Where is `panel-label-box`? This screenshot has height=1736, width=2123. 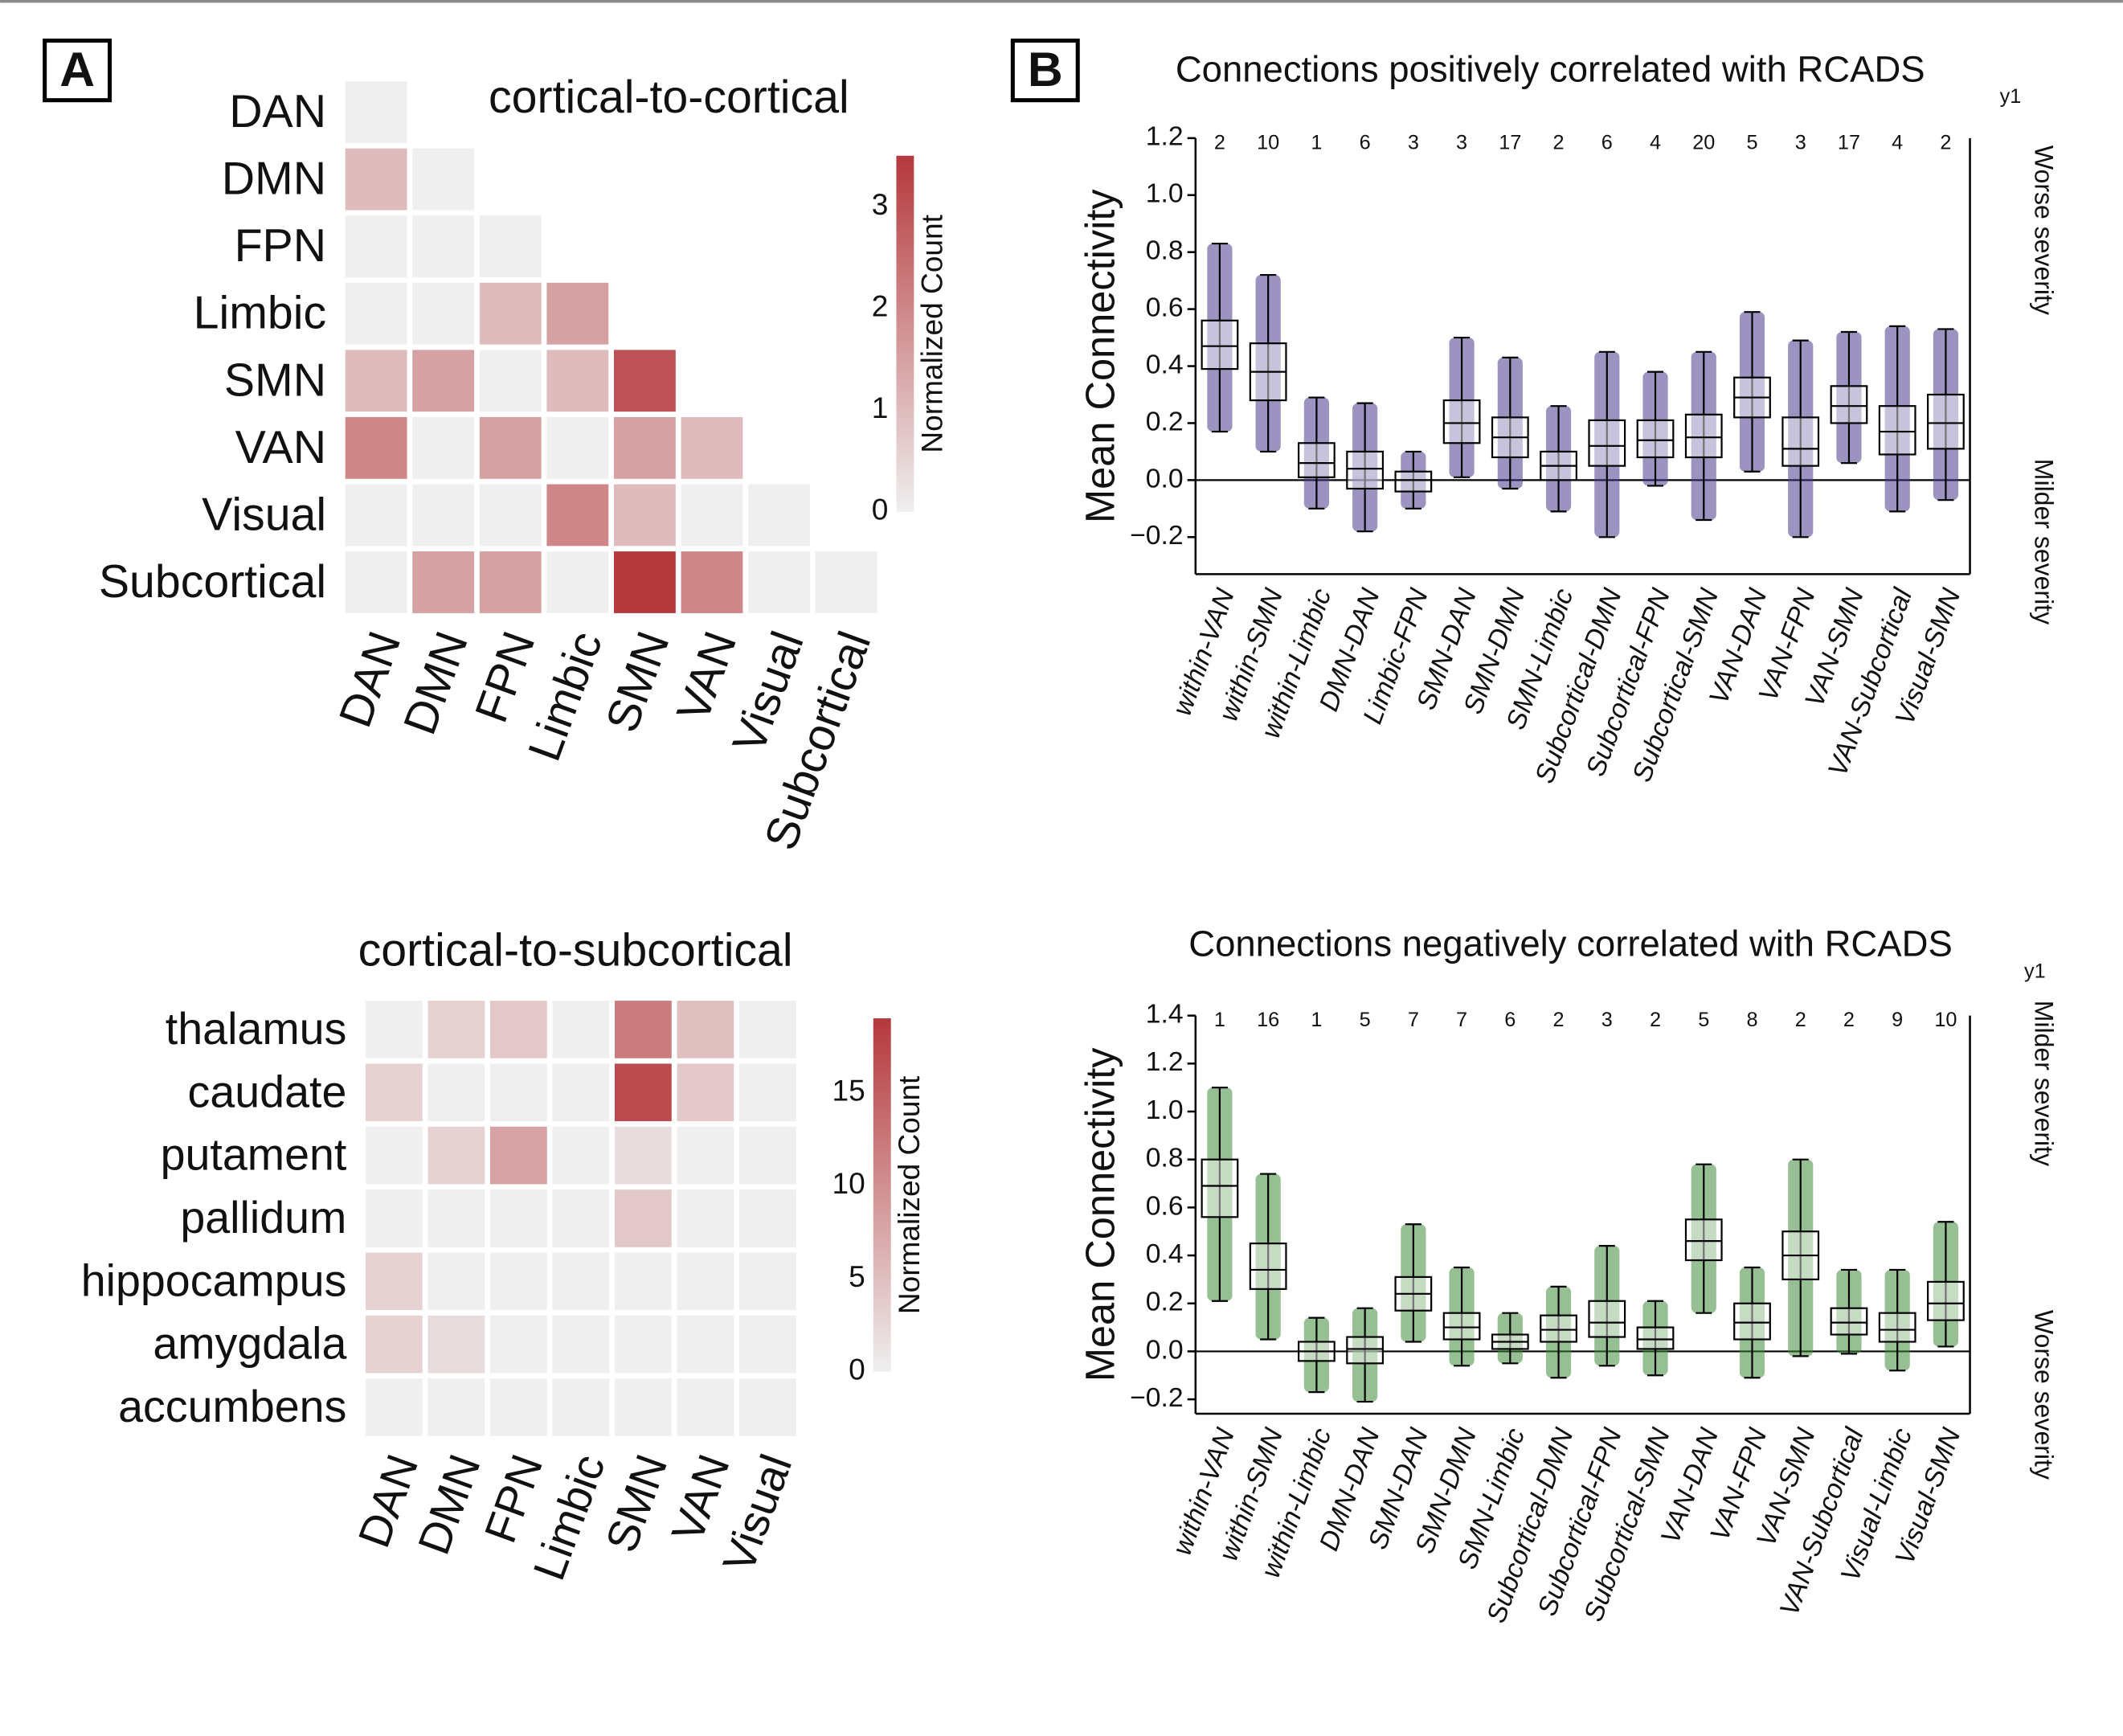
panel-label-box is located at coordinates (1045, 71).